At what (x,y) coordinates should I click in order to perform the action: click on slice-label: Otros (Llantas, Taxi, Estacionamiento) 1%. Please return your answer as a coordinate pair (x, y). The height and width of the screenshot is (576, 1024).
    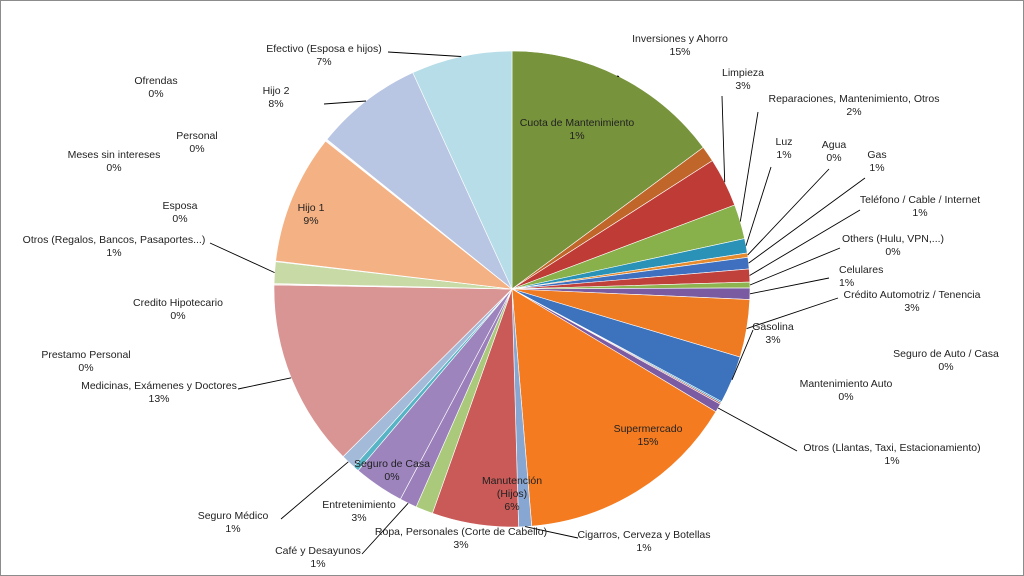
    Looking at the image, I should click on (891, 454).